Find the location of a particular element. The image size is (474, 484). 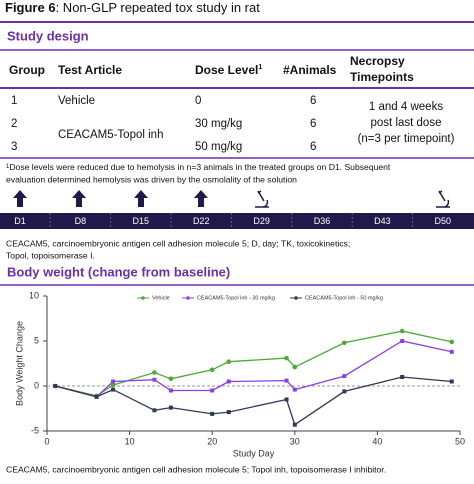

th: Test Article is located at coordinates (90, 70).